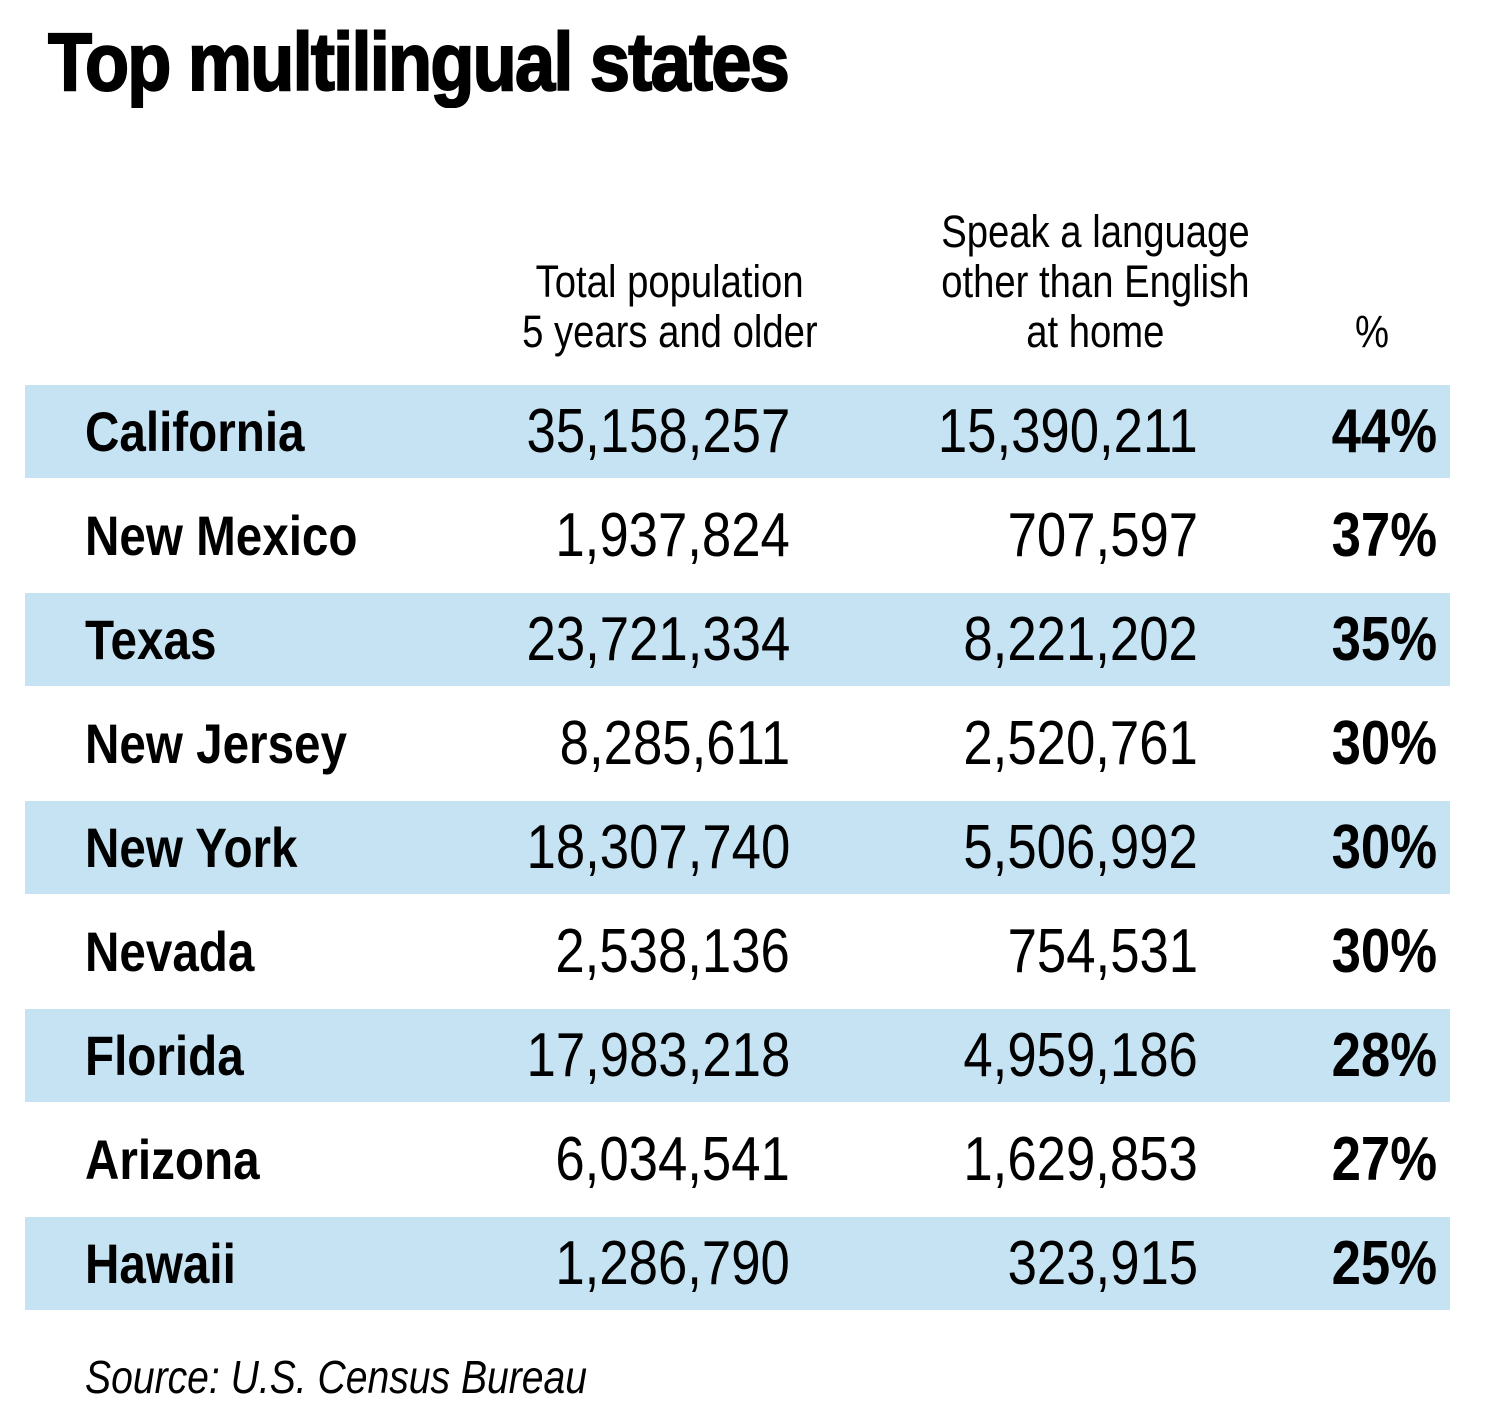 This screenshot has height=1423, width=1500. What do you see at coordinates (1080, 1159) in the screenshot?
I see `speakers-cell: 1,629,853` at bounding box center [1080, 1159].